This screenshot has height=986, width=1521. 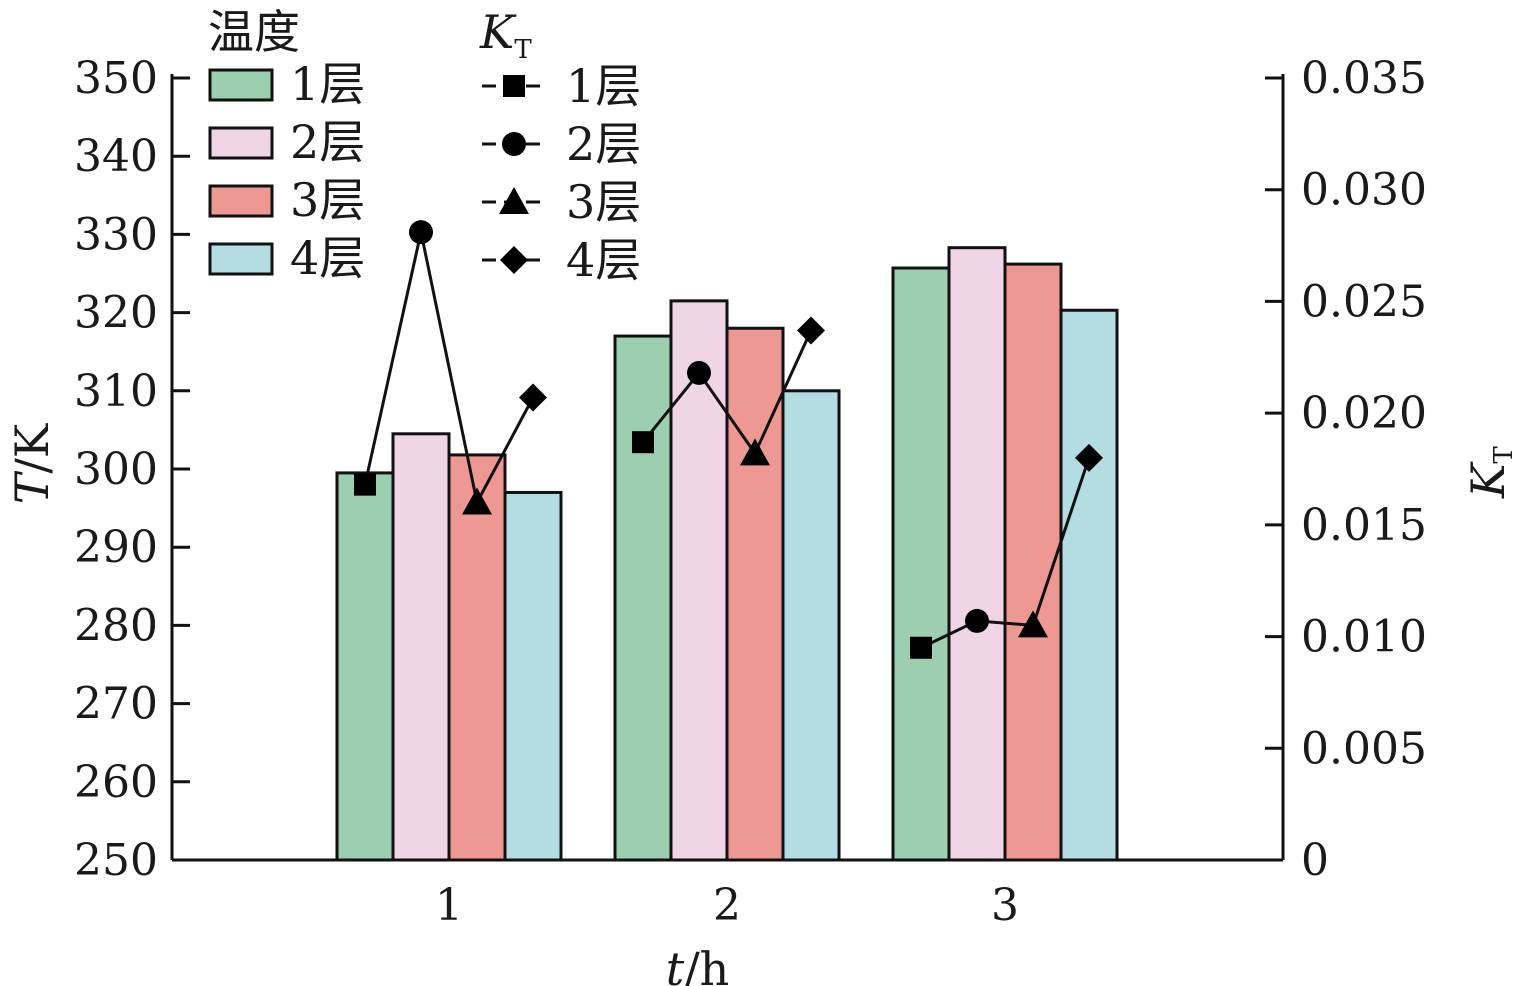 What do you see at coordinates (254, 32) in the screenshot?
I see `bar-legend-title: 温度` at bounding box center [254, 32].